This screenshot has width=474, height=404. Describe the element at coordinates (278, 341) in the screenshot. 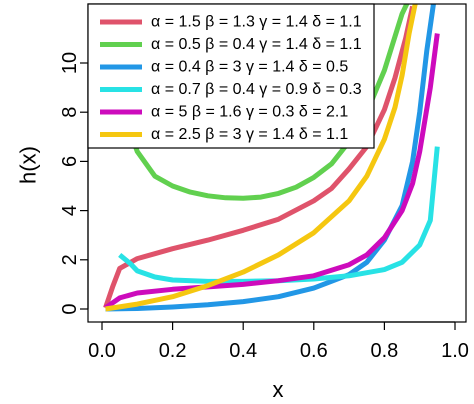

I see `x-axis: 0.0 0.2 0.4 0.6 0.8 1.0` at that location.